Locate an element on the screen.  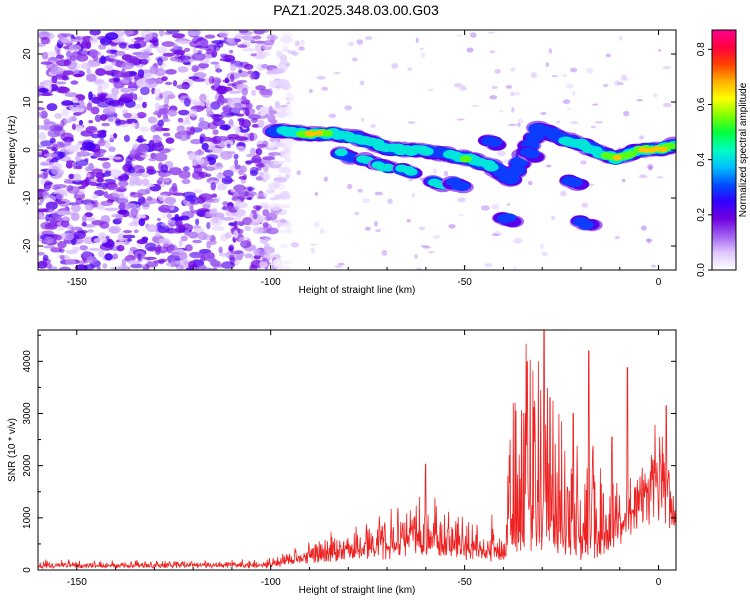
y-tick-label: 10 is located at coordinates (27, 102).